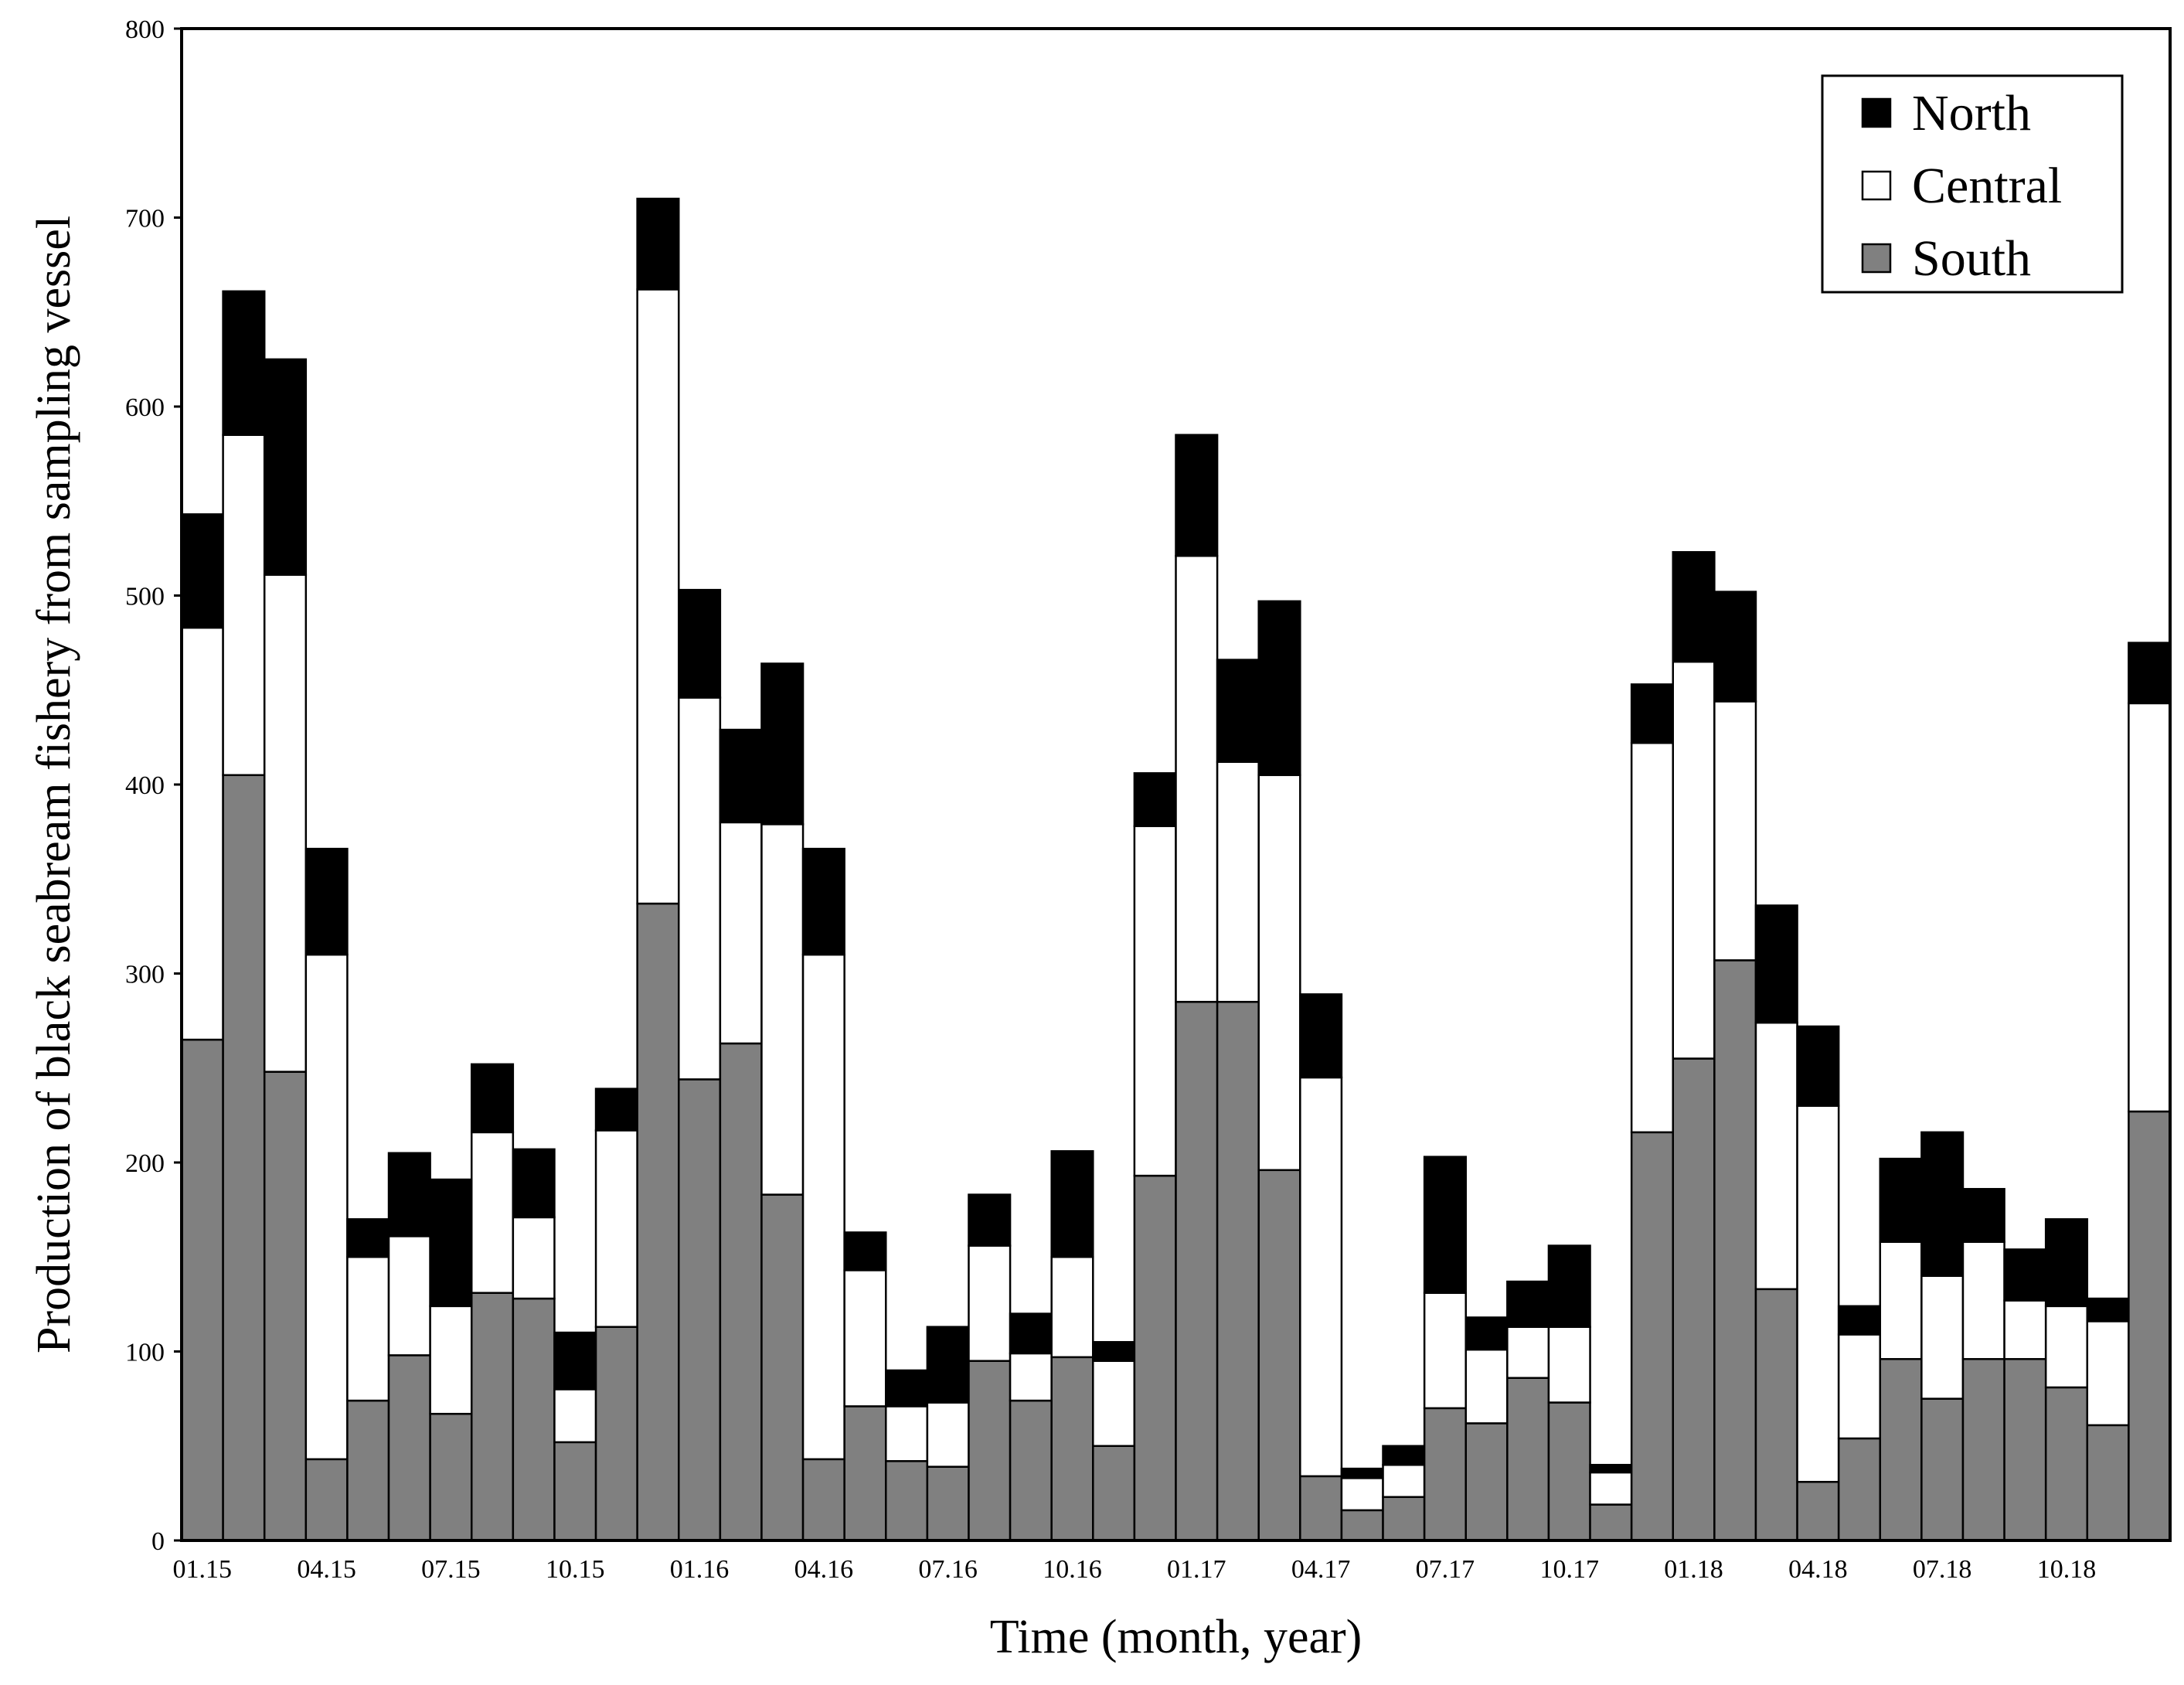 This screenshot has width=2184, height=1685. What do you see at coordinates (409, 1194) in the screenshot?
I see `bar-north-06.15` at bounding box center [409, 1194].